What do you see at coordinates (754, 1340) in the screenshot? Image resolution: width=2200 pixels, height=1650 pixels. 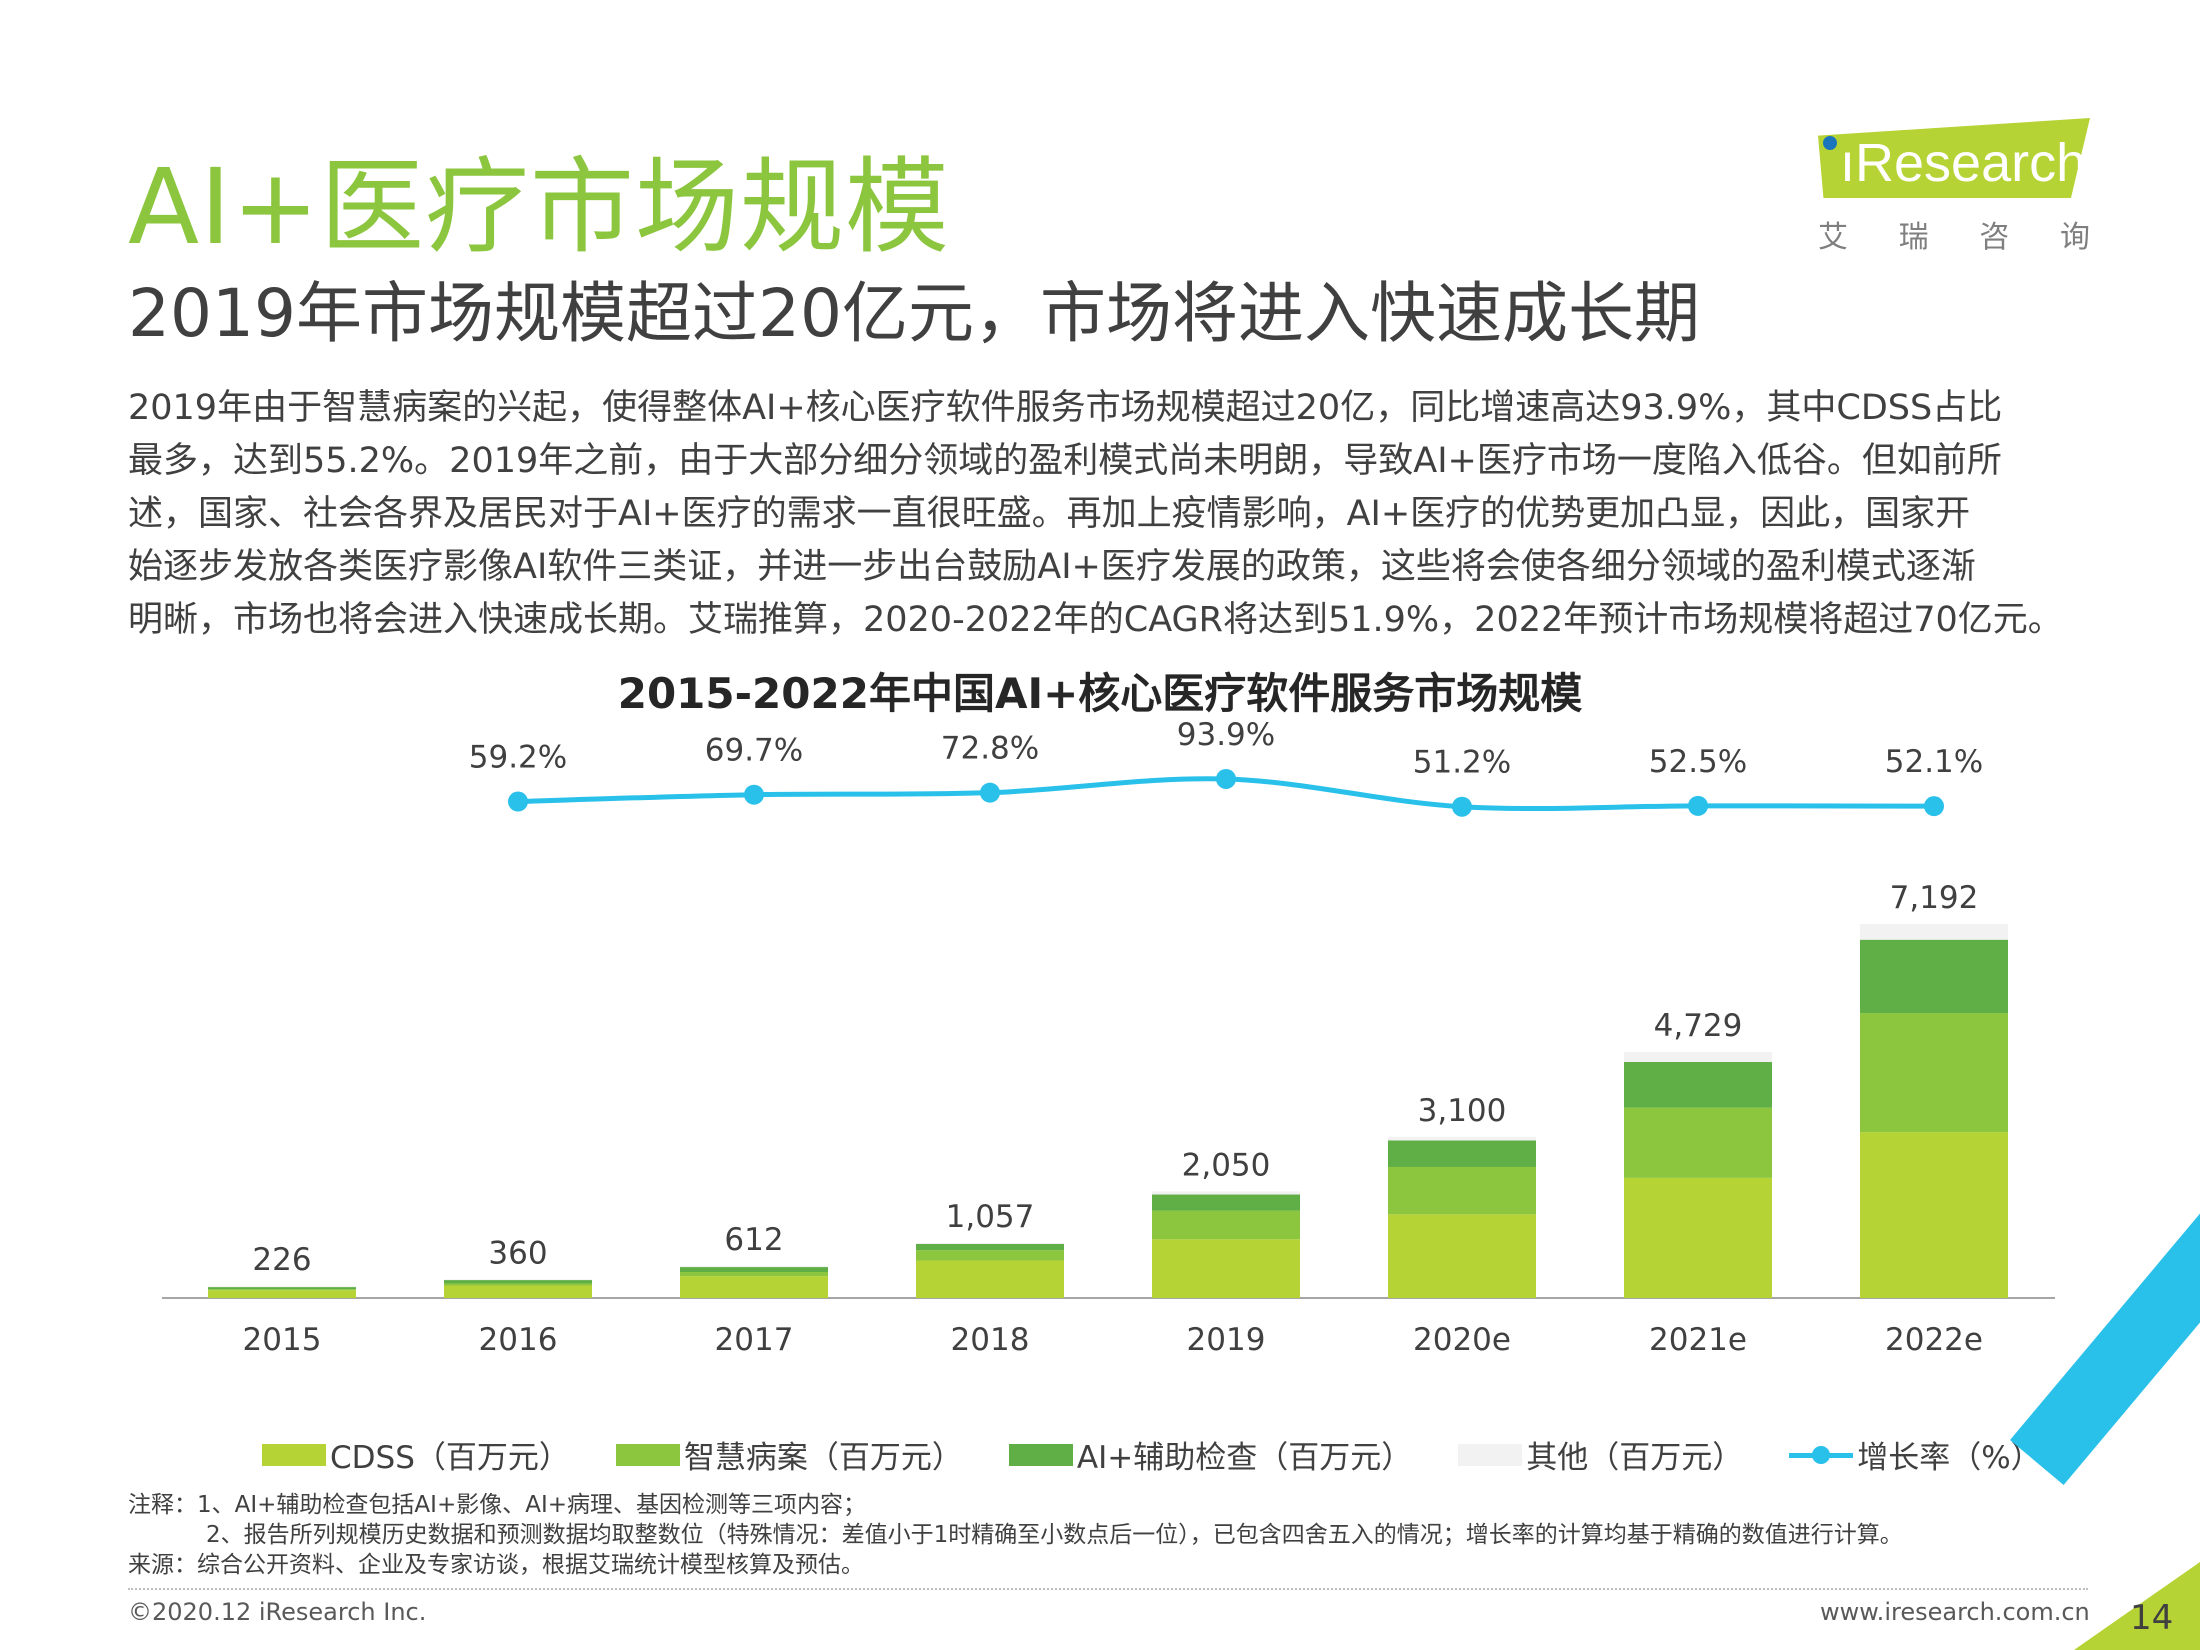 I see `x-tick-label: 2017` at bounding box center [754, 1340].